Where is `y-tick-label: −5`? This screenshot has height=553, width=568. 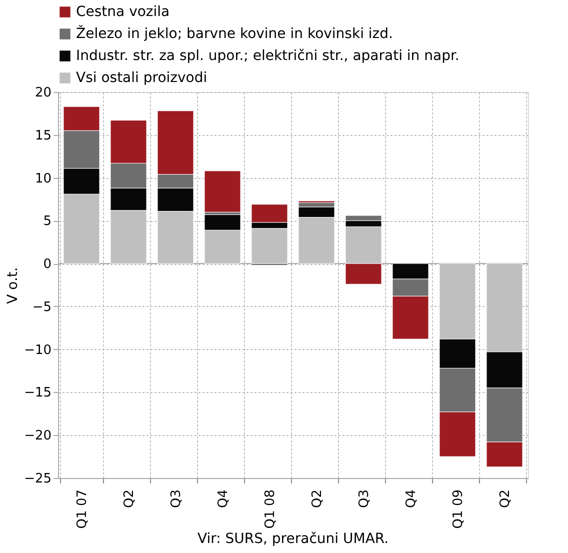 y-tick-label: −5 is located at coordinates (42, 307).